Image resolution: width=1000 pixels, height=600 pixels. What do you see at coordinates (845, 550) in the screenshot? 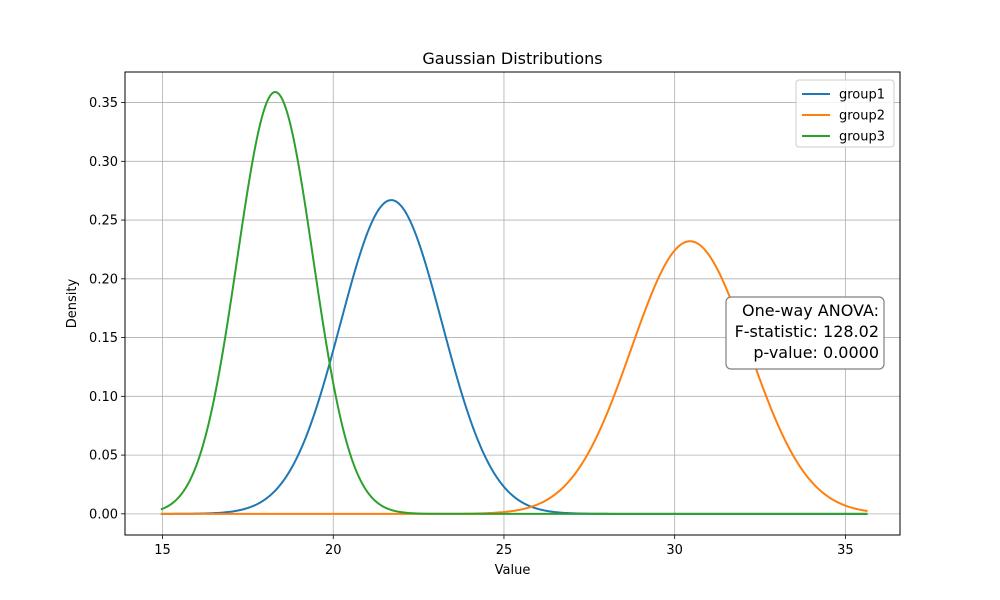
I see `x-tick-label: 35` at bounding box center [845, 550].